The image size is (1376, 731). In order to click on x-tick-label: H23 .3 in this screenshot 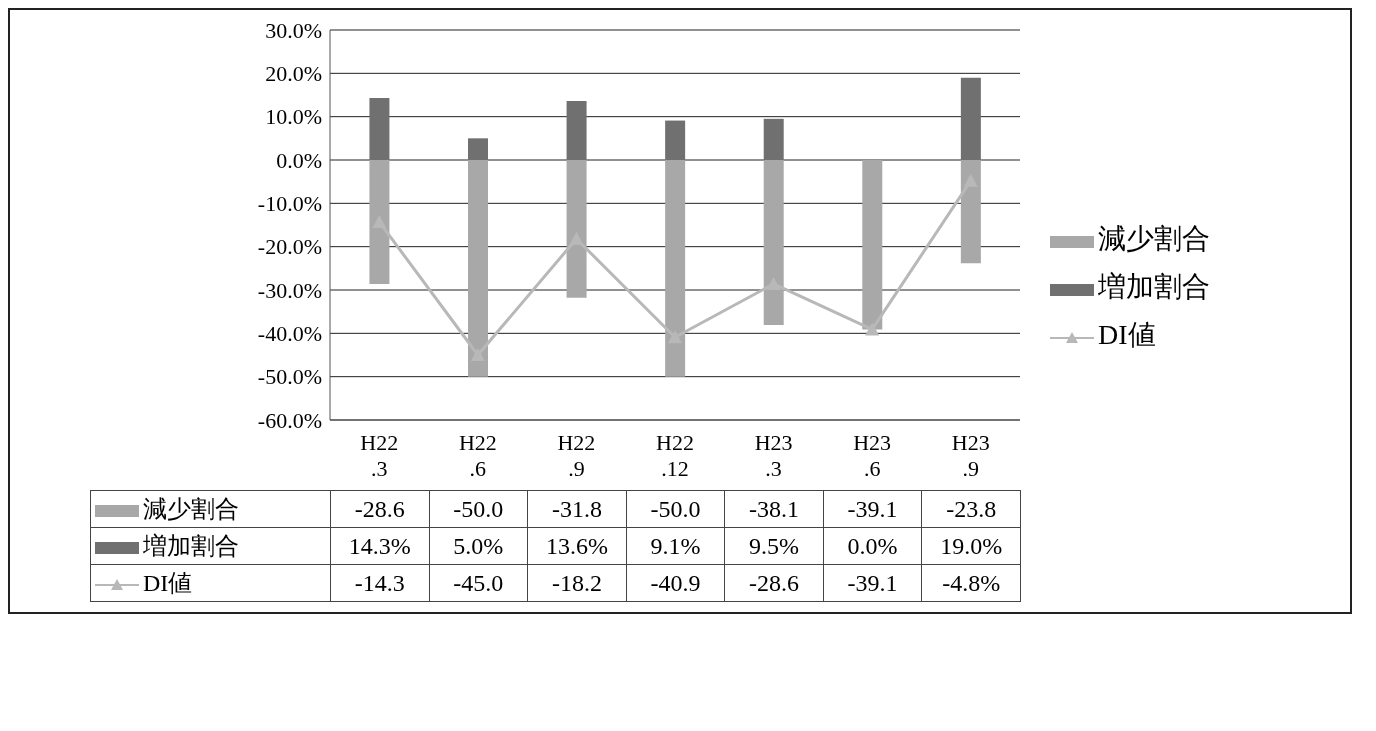, I will do `click(773, 455)`.